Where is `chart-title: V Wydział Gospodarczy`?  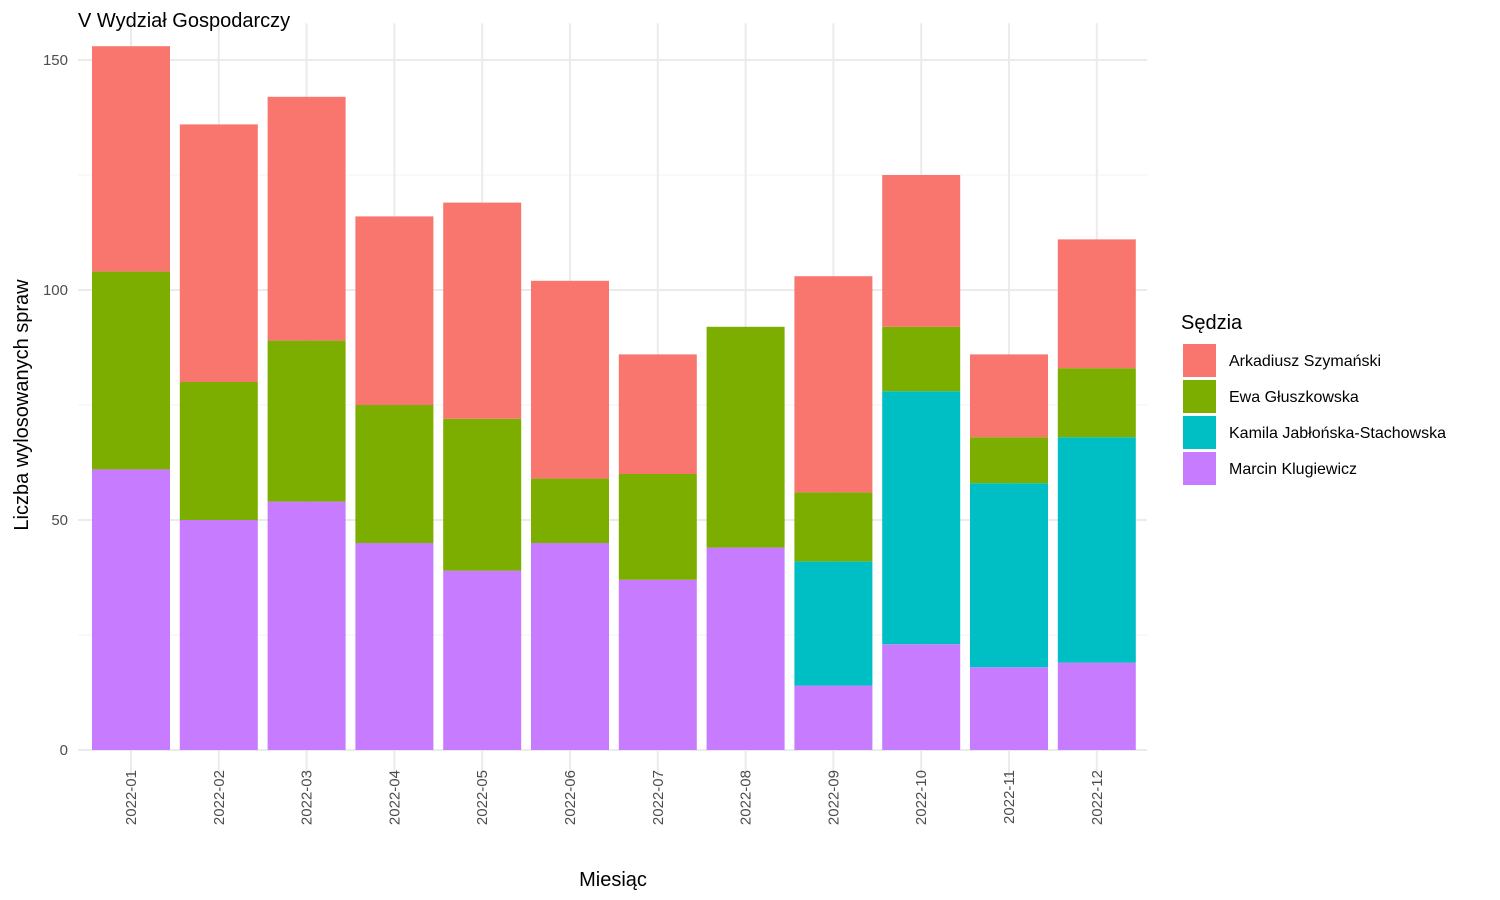 chart-title: V Wydział Gospodarczy is located at coordinates (184, 21).